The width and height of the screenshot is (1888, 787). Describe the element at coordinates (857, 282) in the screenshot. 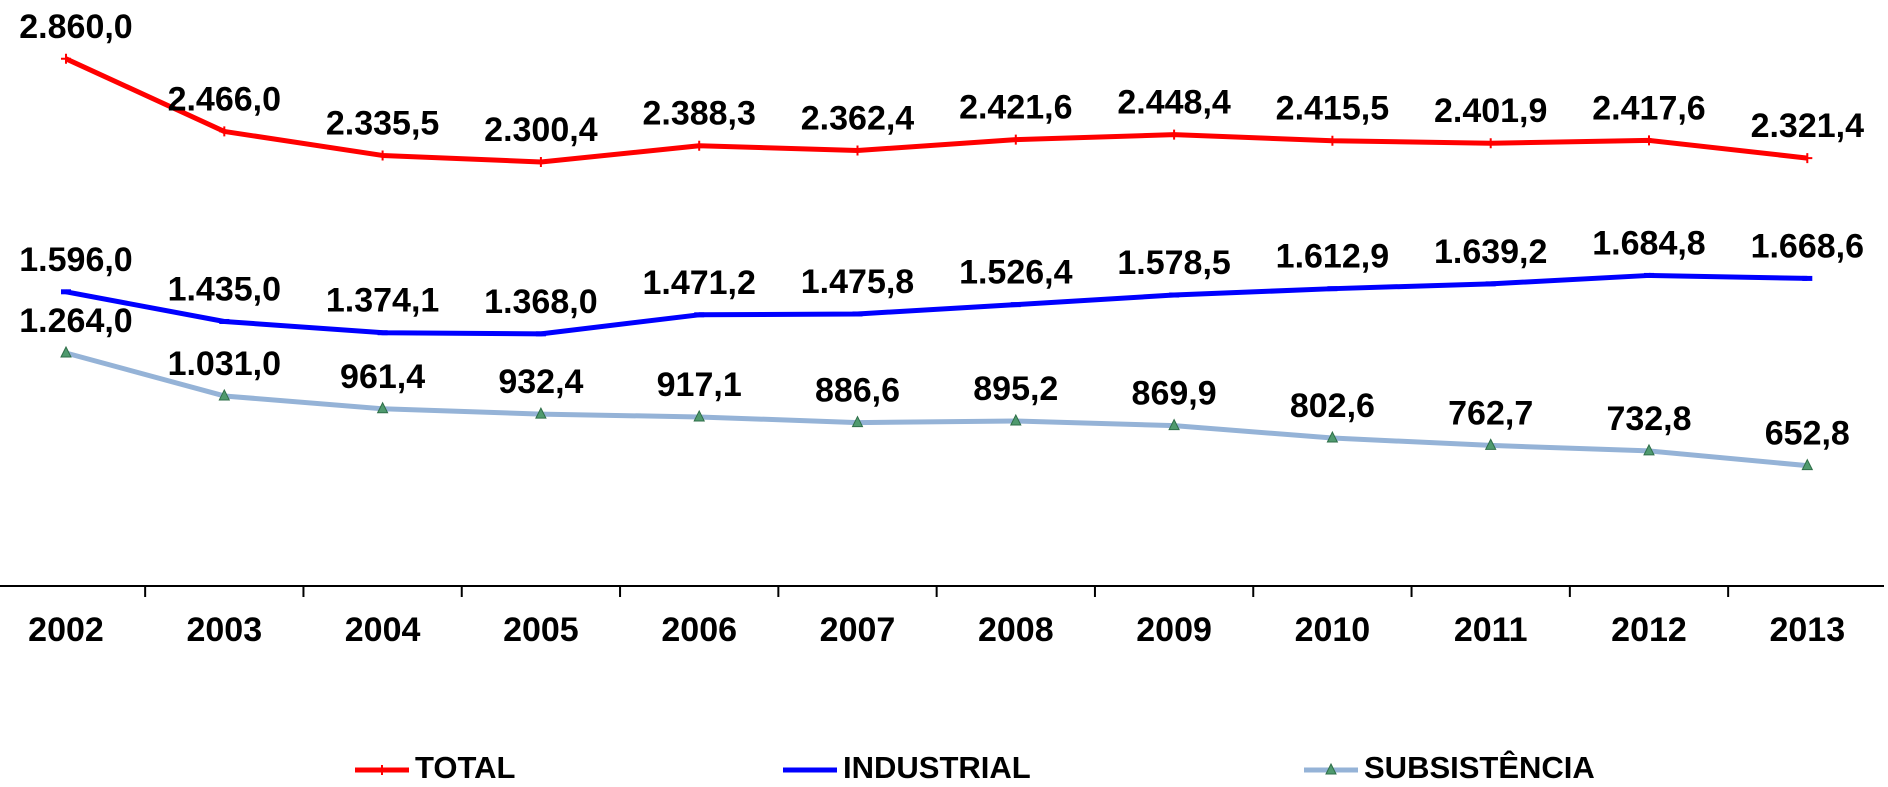

I see `data-label: 1.475,8` at that location.